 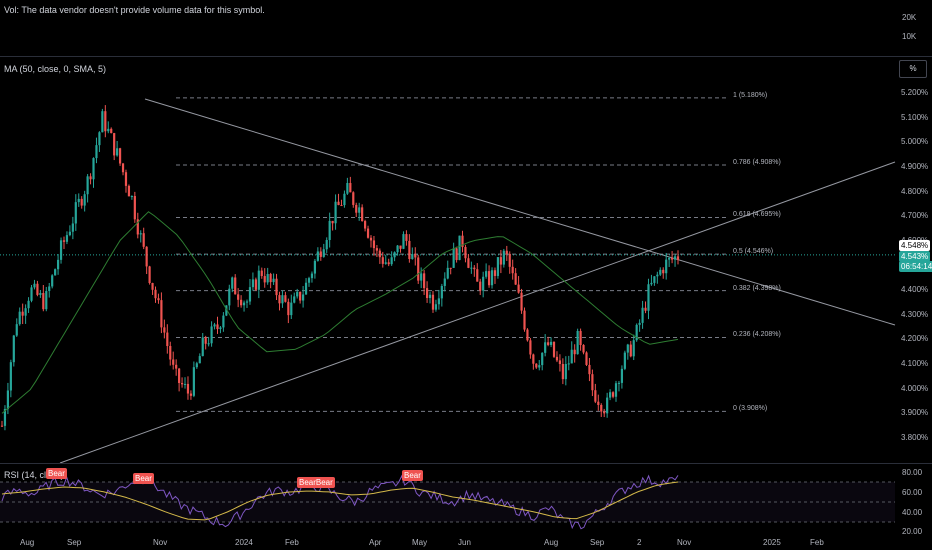 What do you see at coordinates (74, 542) in the screenshot?
I see `time-axis-label: Sep` at bounding box center [74, 542].